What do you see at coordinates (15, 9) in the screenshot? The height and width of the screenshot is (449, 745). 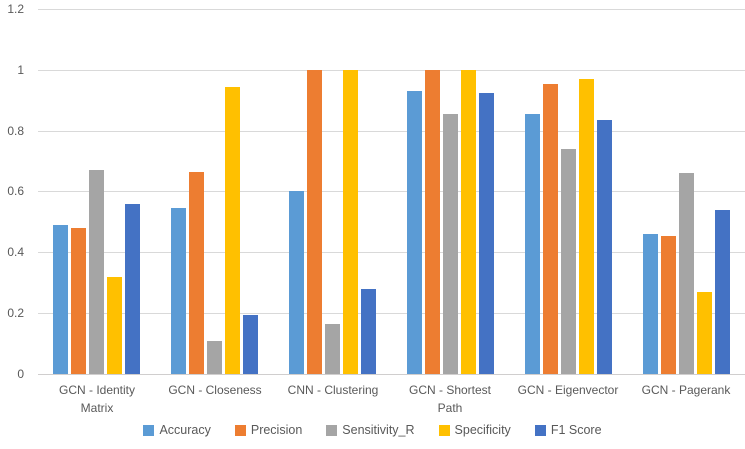 I see `y-tick-label: 1.2` at bounding box center [15, 9].